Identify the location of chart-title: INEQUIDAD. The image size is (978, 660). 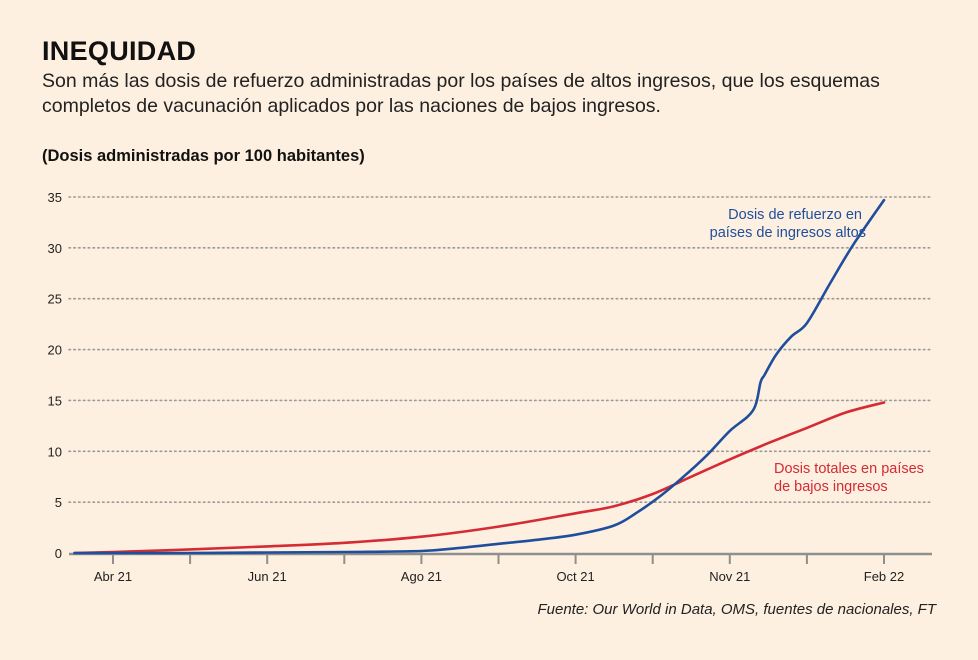
(119, 51).